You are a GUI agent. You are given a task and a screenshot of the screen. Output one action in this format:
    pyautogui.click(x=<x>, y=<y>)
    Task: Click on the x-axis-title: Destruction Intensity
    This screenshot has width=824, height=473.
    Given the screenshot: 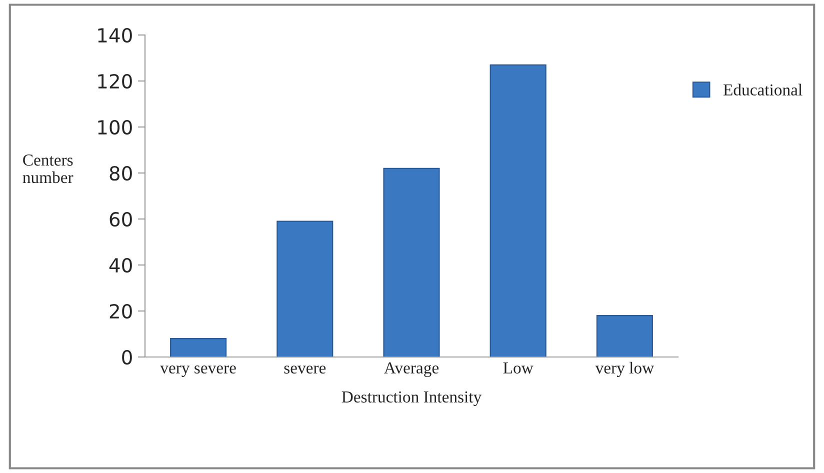 What is the action you would take?
    pyautogui.click(x=412, y=398)
    